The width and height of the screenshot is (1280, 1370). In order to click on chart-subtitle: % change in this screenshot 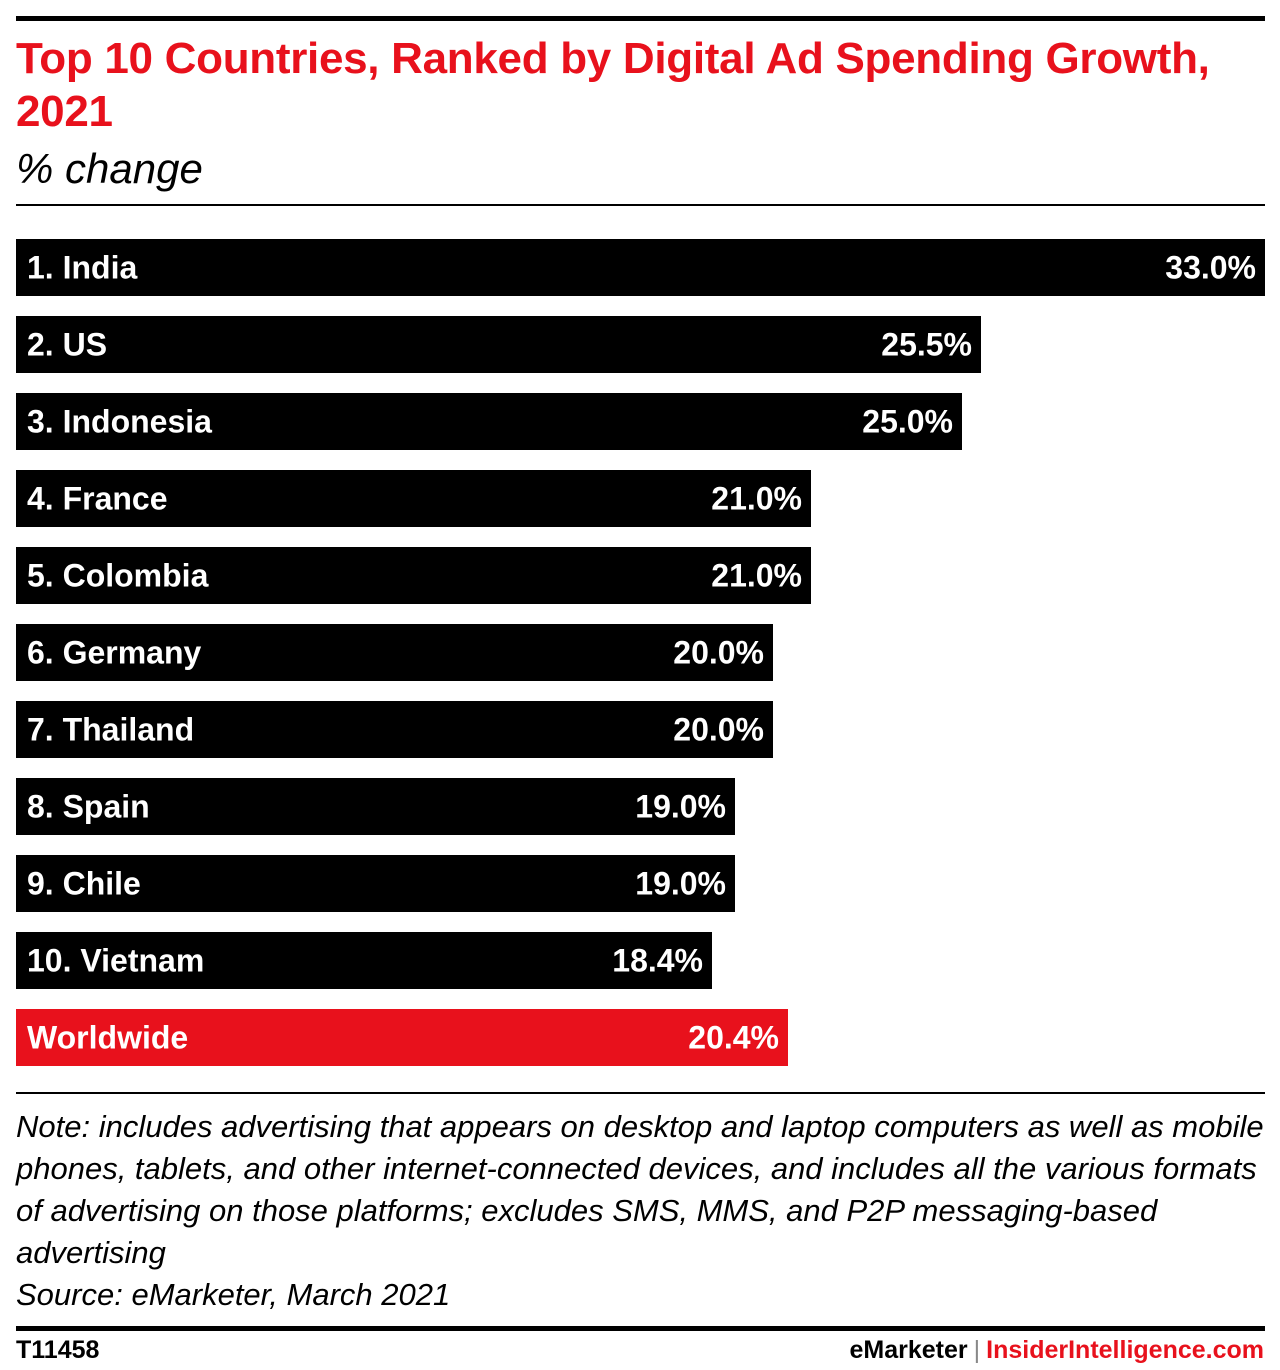, I will do `click(109, 168)`.